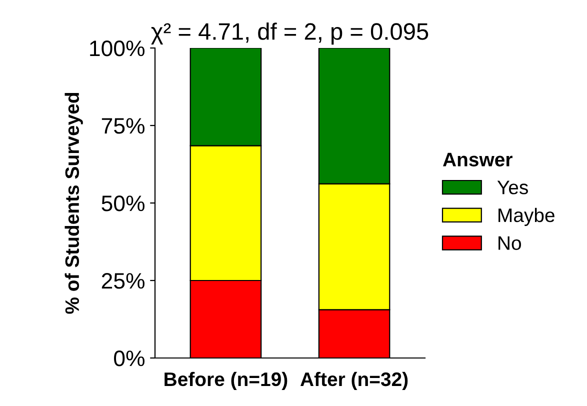 The width and height of the screenshot is (587, 406). What do you see at coordinates (477, 159) in the screenshot?
I see `legend-title: Answer` at bounding box center [477, 159].